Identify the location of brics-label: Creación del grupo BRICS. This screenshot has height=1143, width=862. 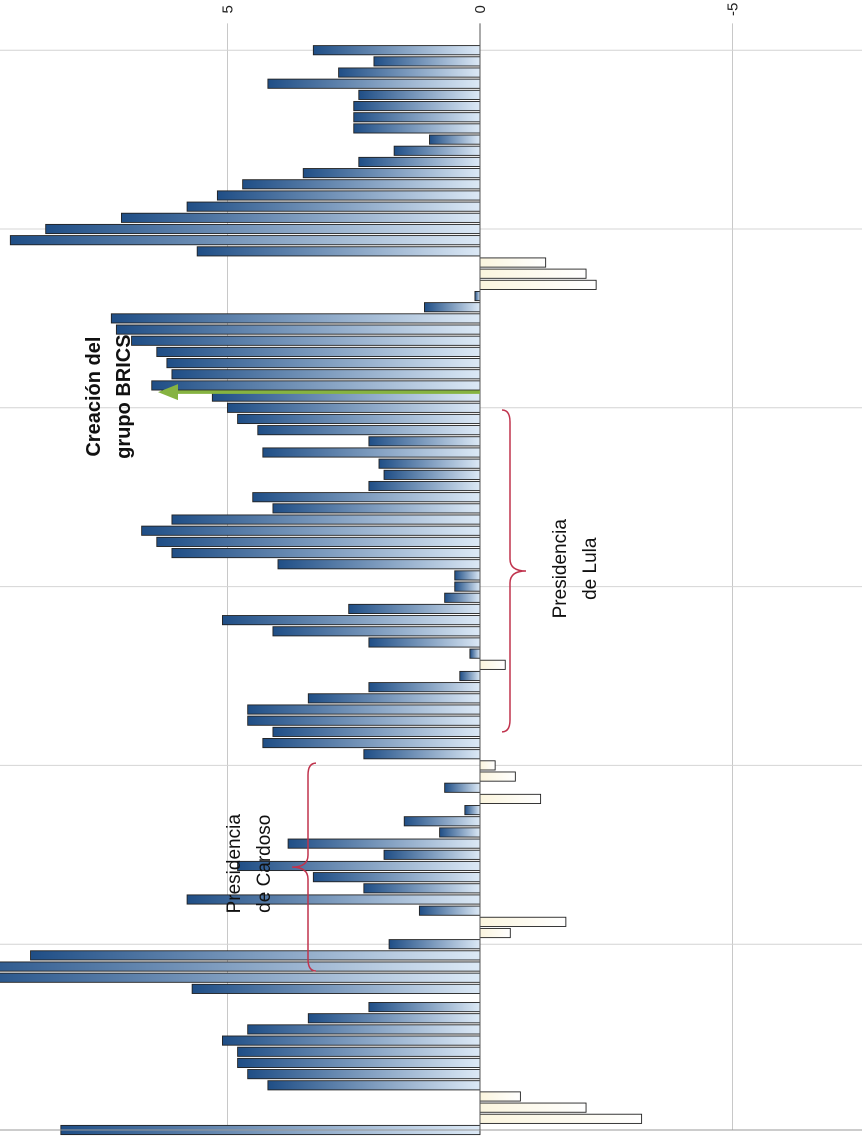
(109, 396).